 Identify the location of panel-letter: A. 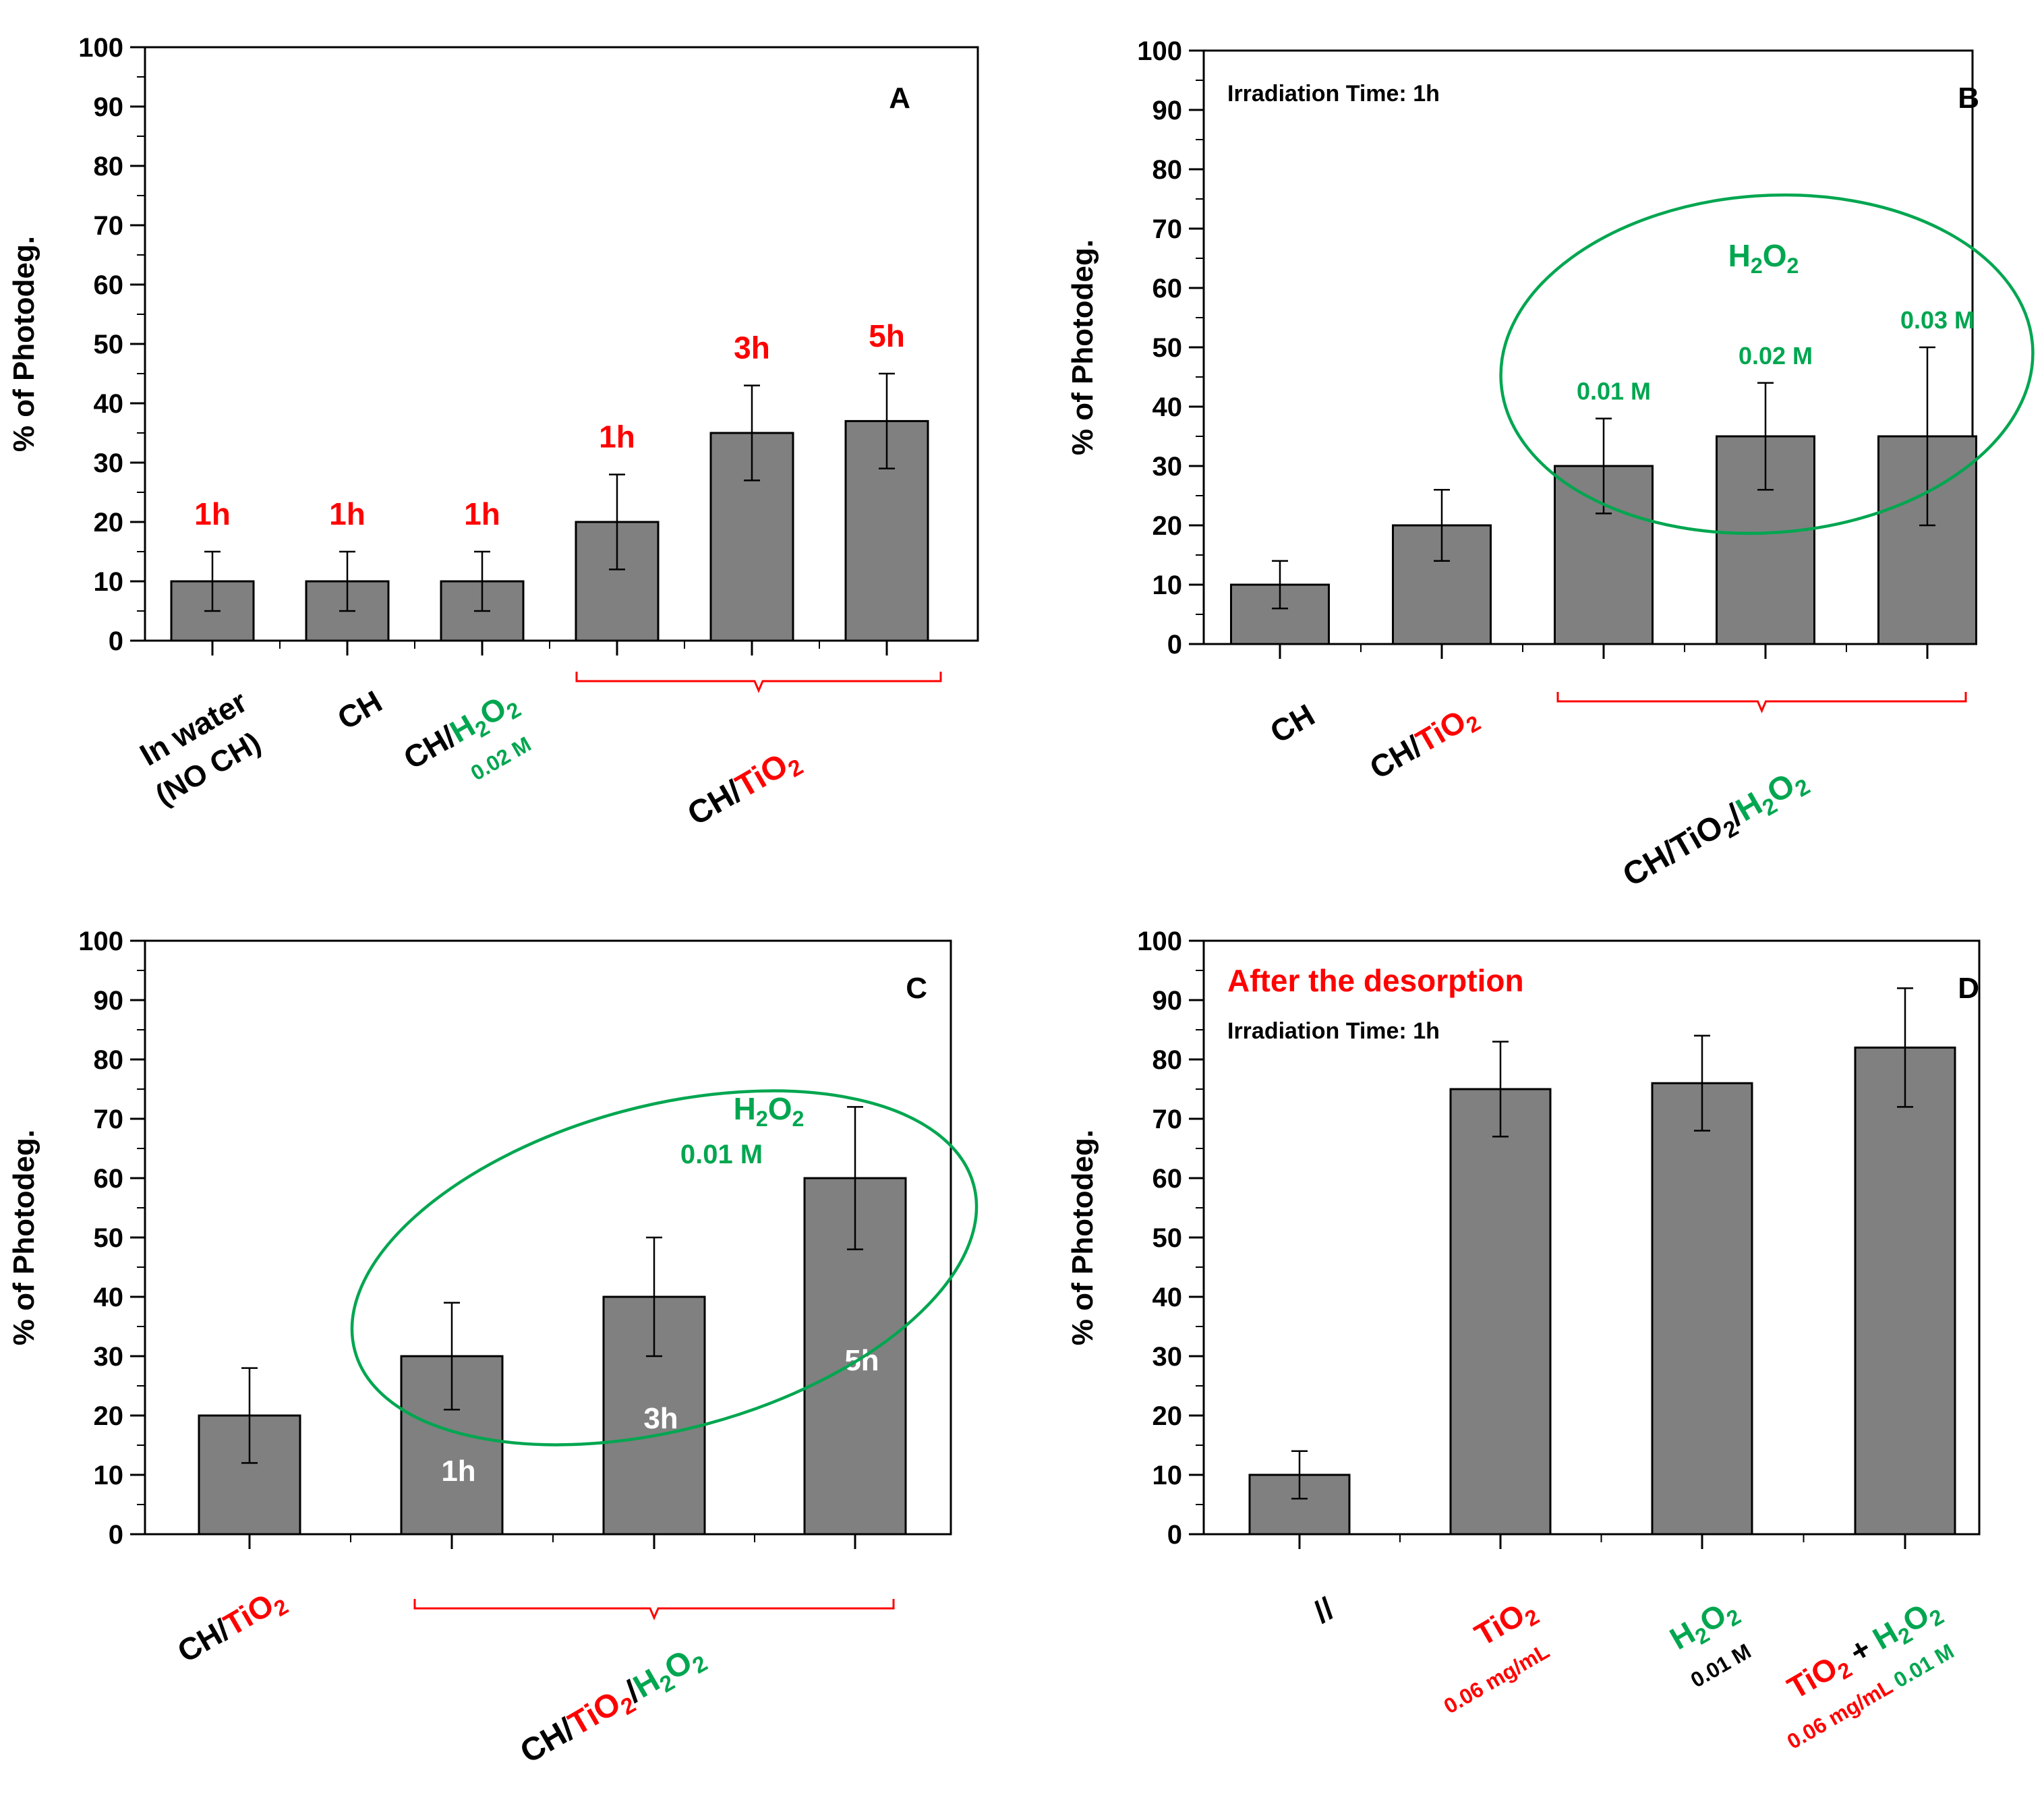
(899, 99).